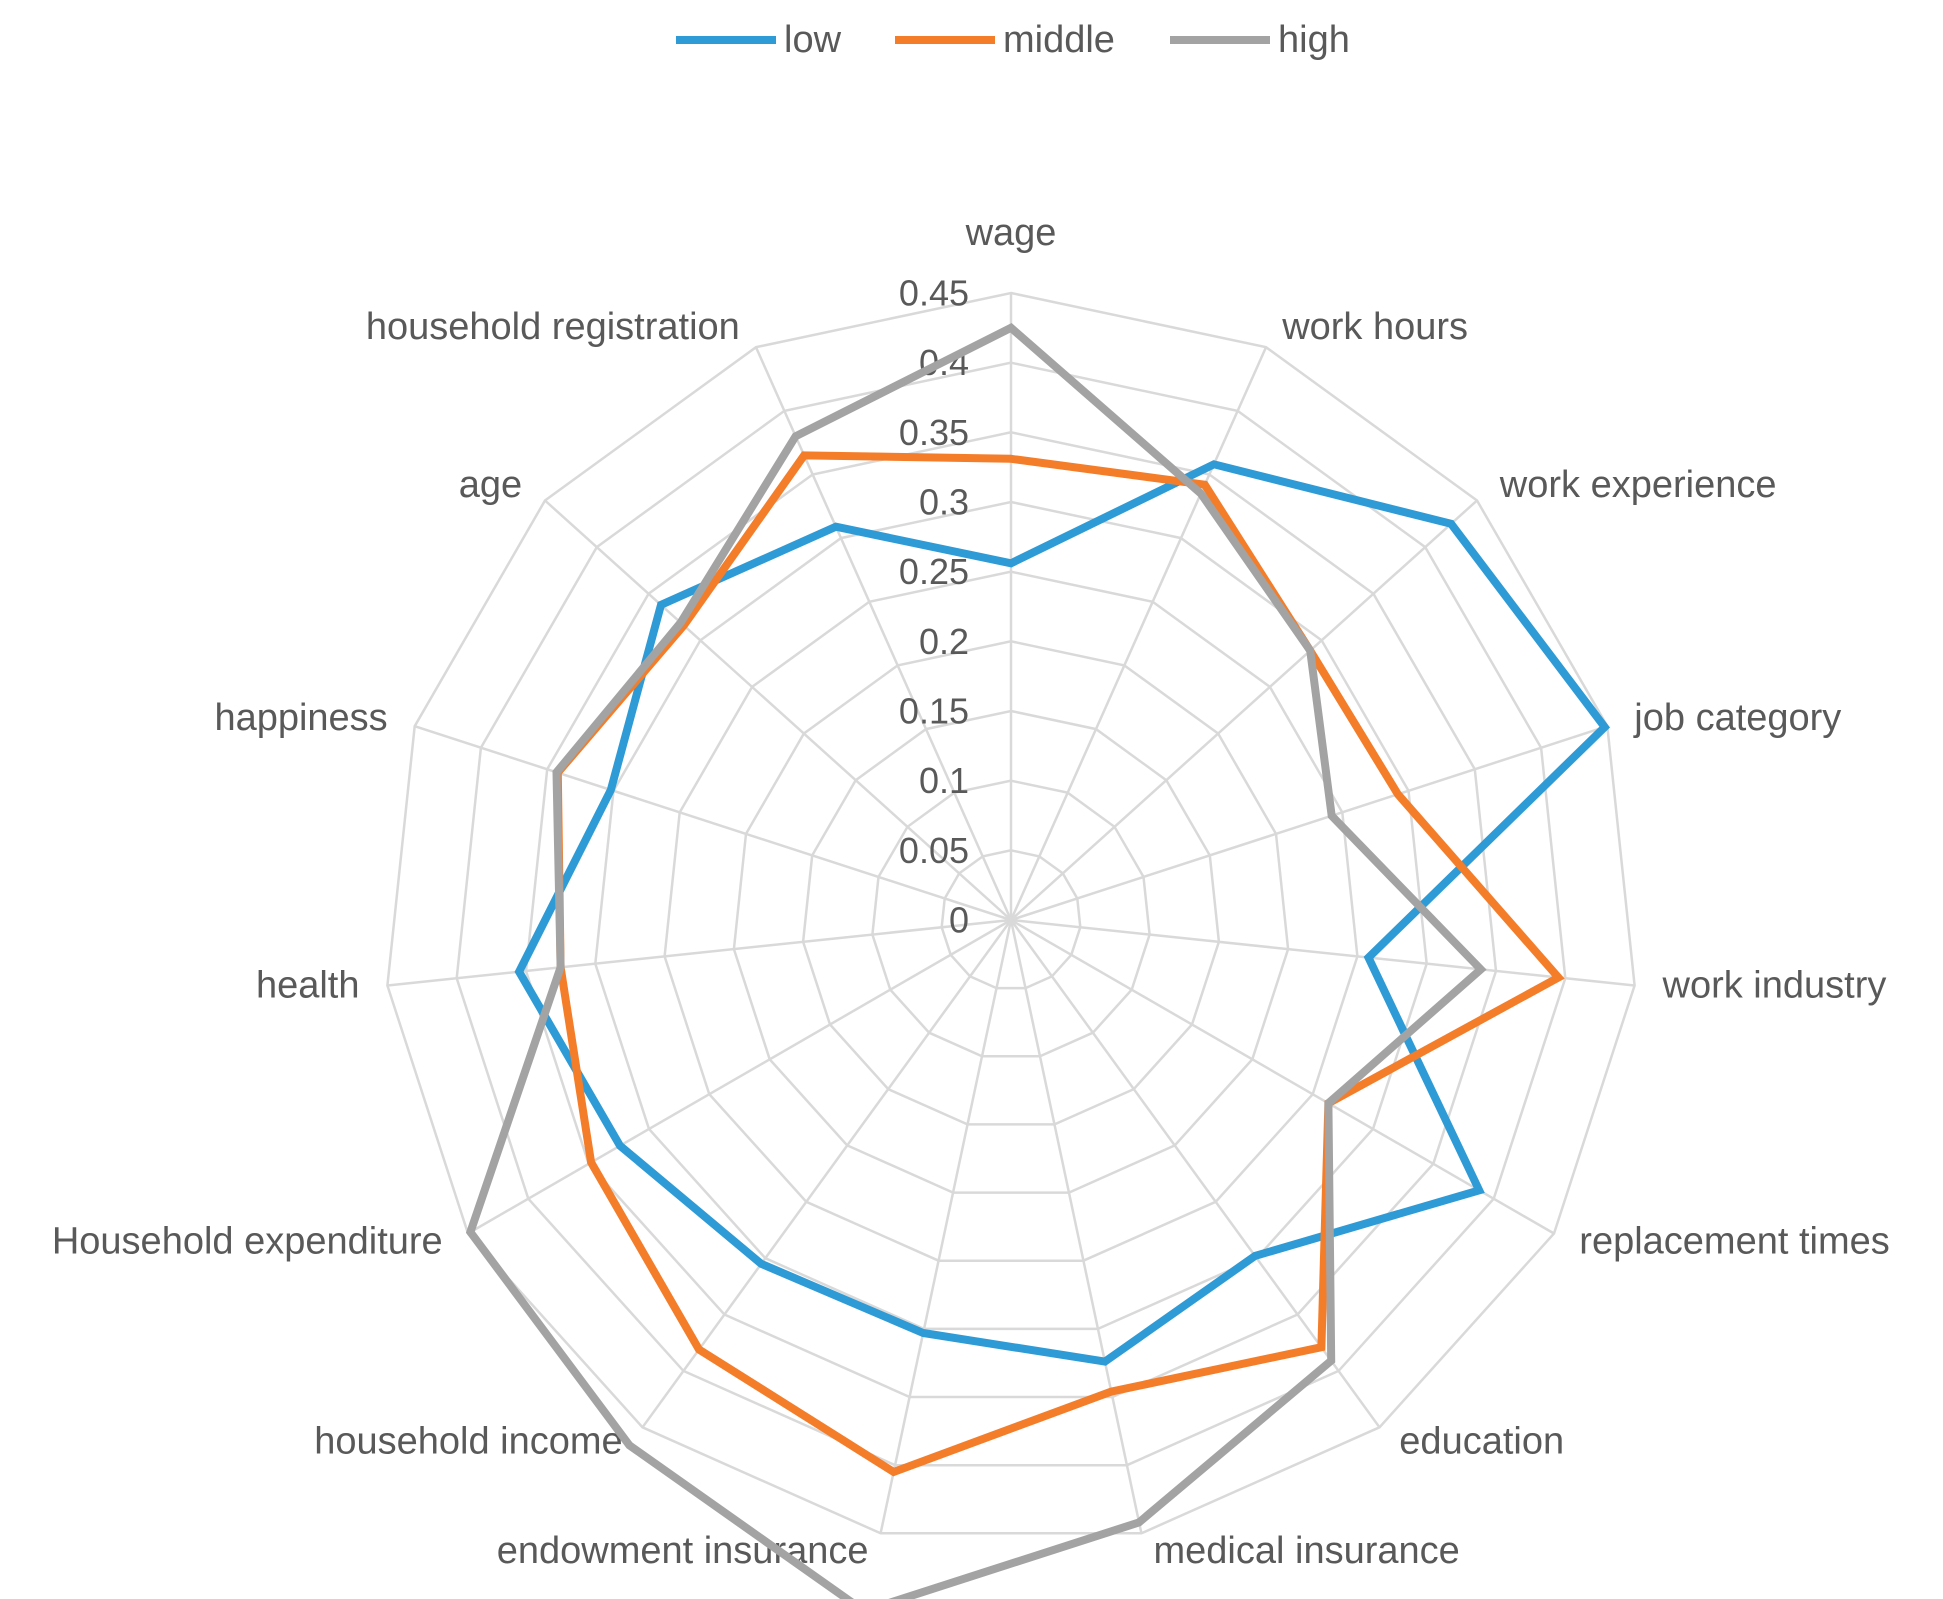  What do you see at coordinates (1734, 1242) in the screenshot?
I see `category-label: replacement times` at bounding box center [1734, 1242].